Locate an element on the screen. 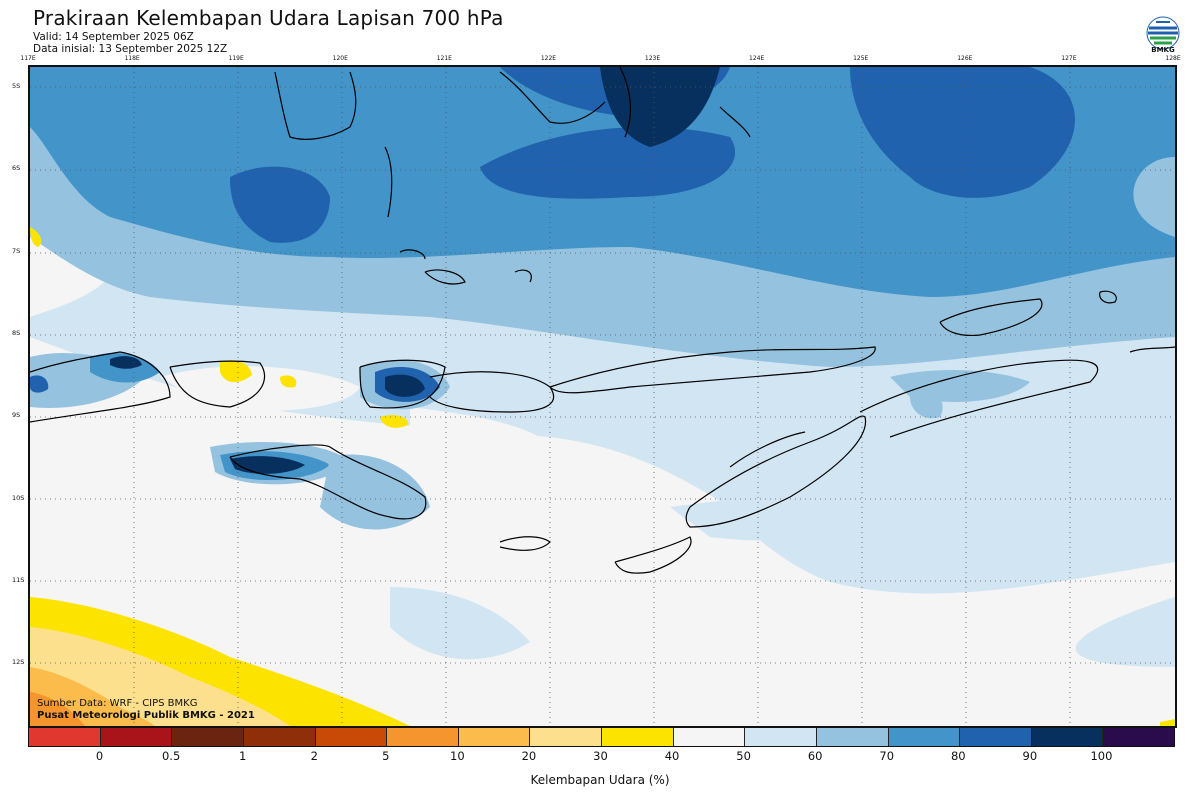 The height and width of the screenshot is (800, 1200). lat-label: 5S is located at coordinates (16, 86).